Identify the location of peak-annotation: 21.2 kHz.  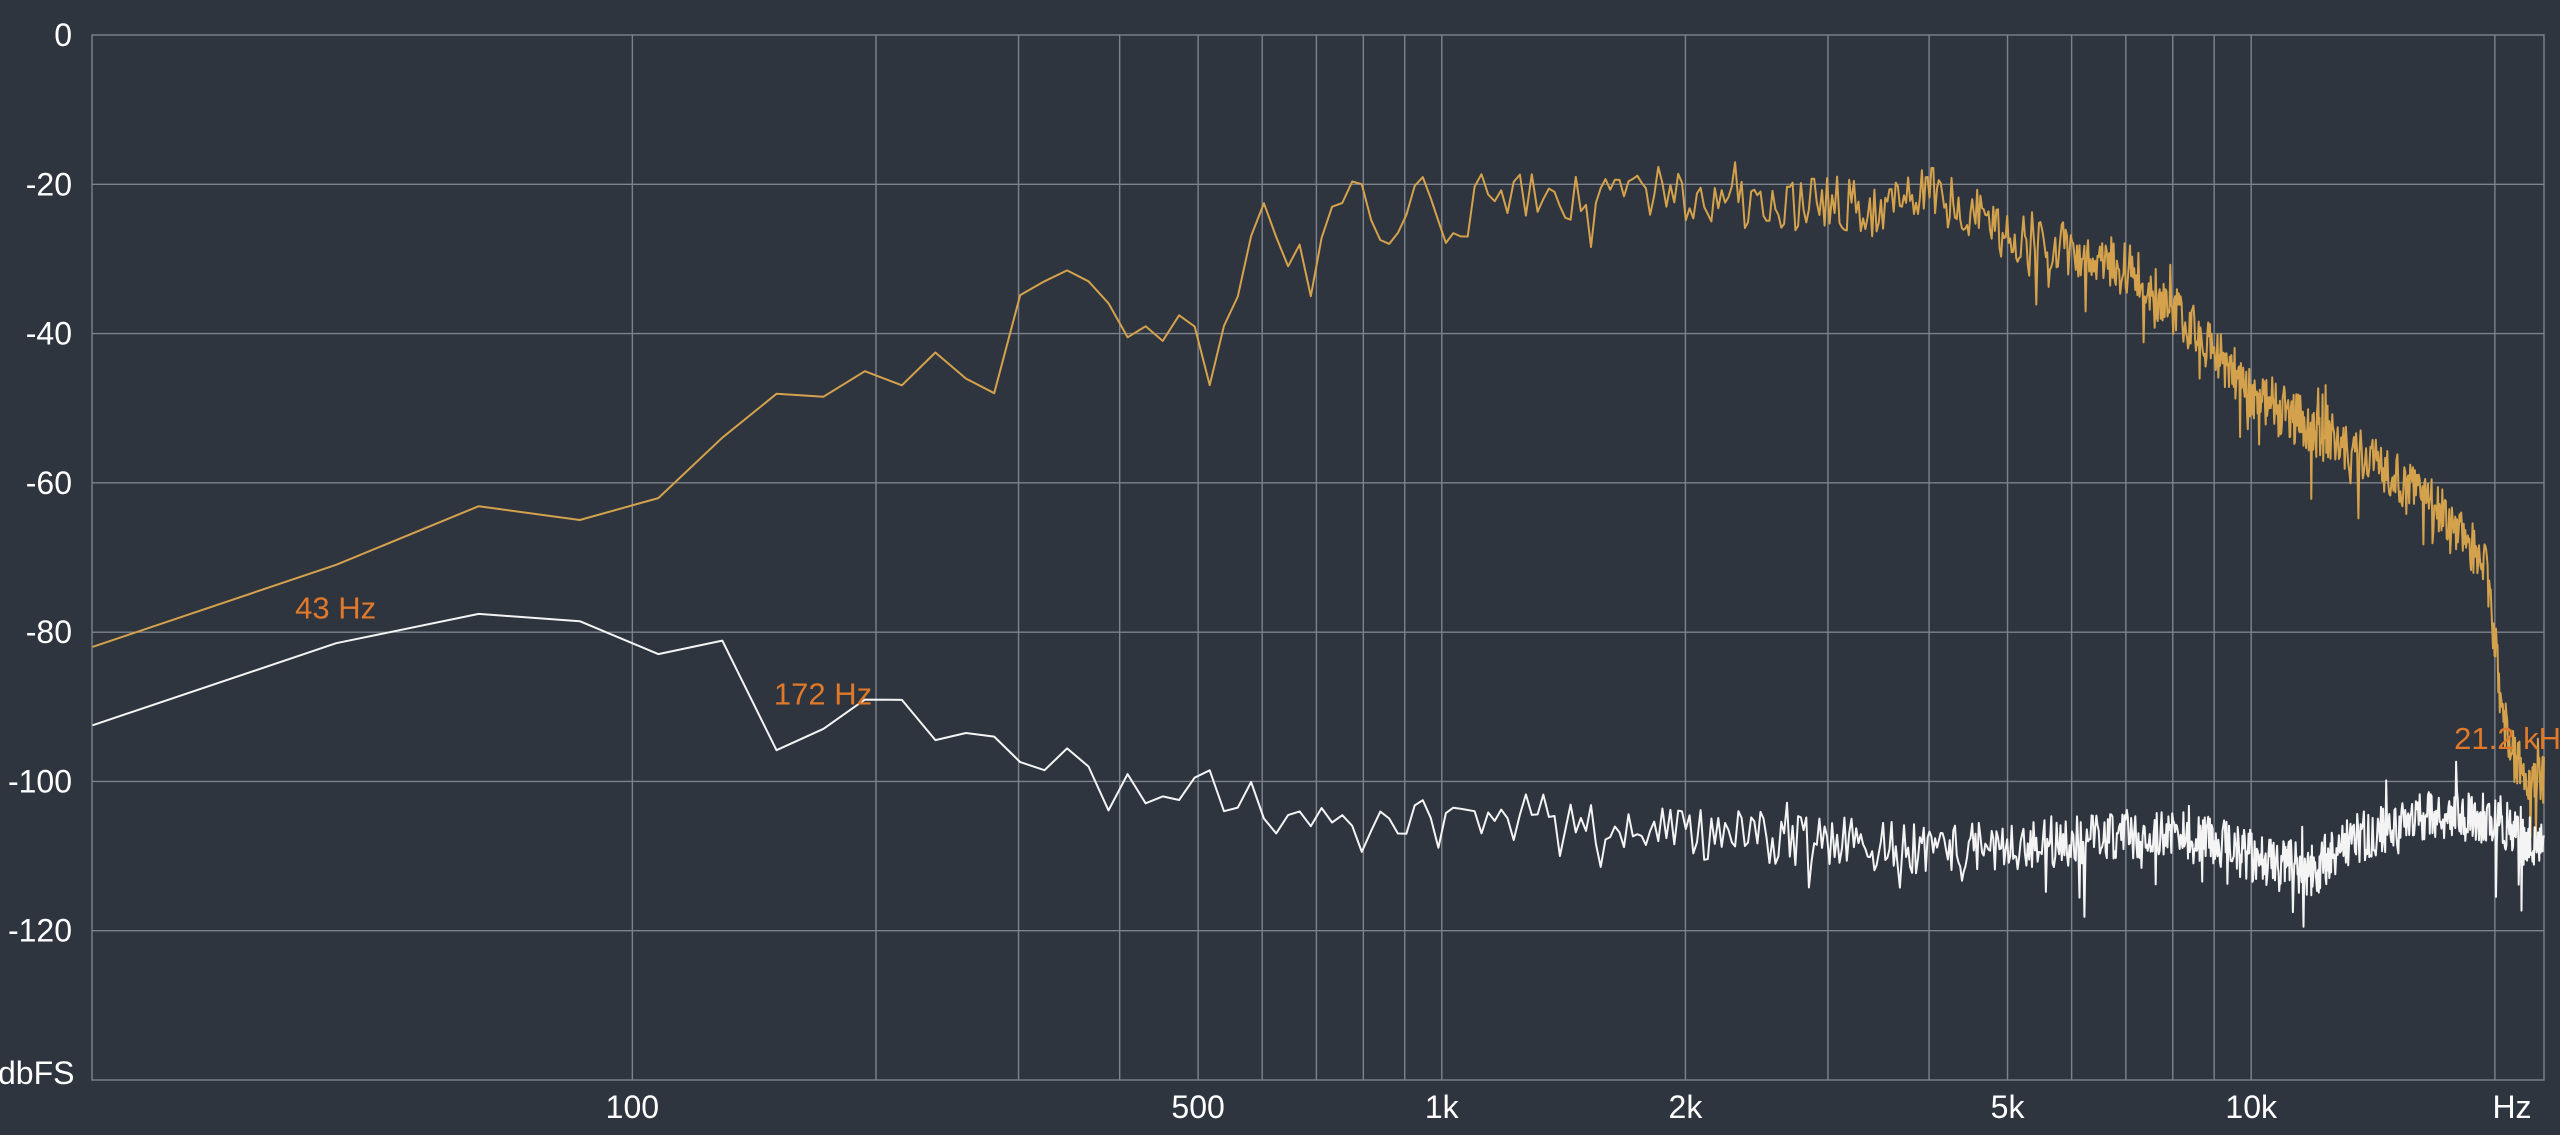
(2507, 738).